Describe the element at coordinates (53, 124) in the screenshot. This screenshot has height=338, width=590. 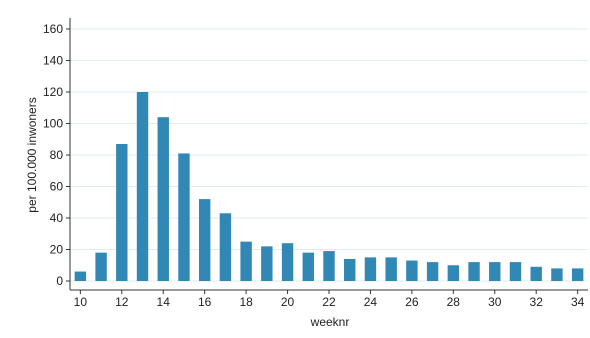
I see `y-tick-label: 100` at that location.